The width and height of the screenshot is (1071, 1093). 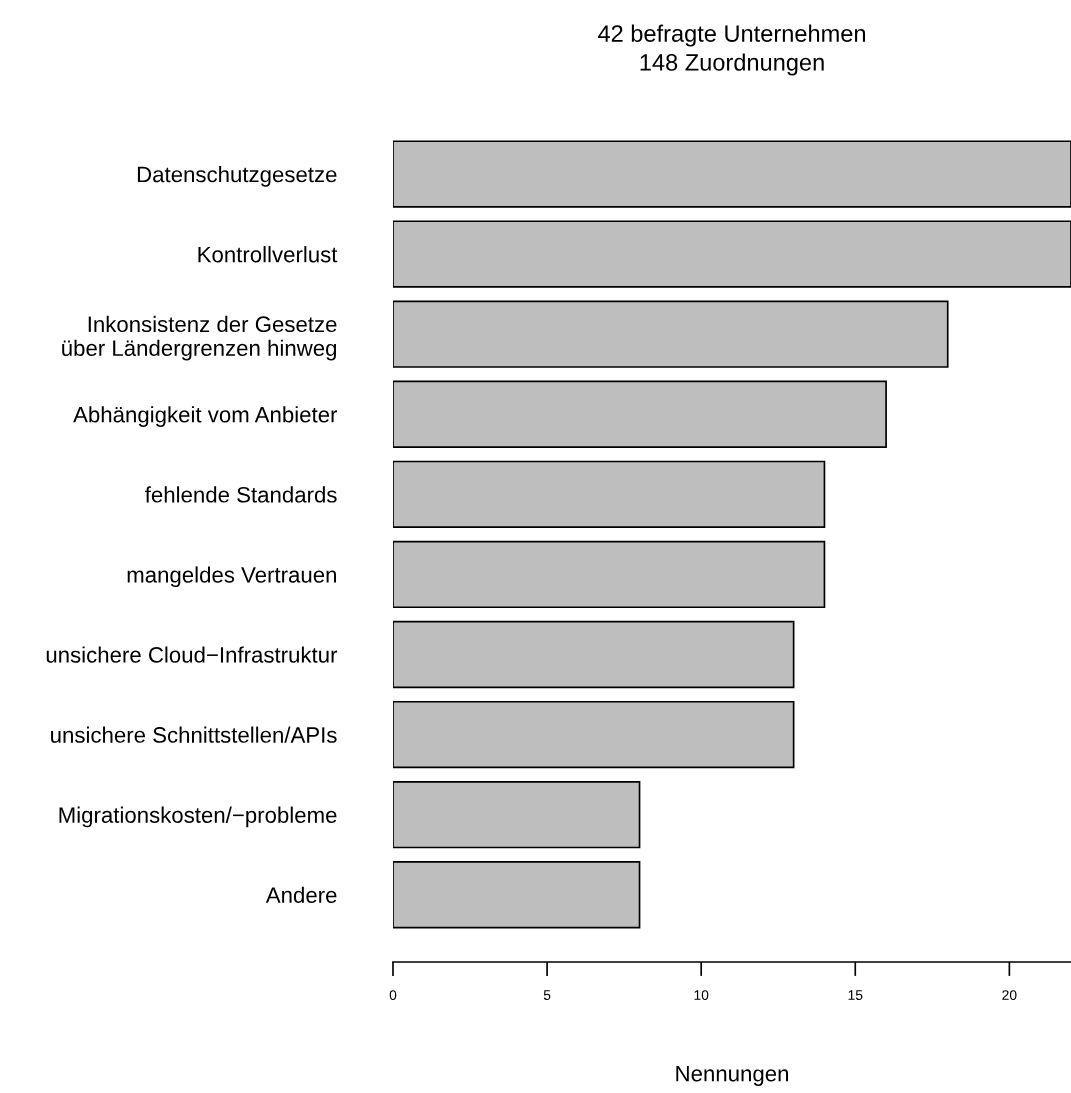 What do you see at coordinates (301, 895) in the screenshot?
I see `y-tick-label: Andere` at bounding box center [301, 895].